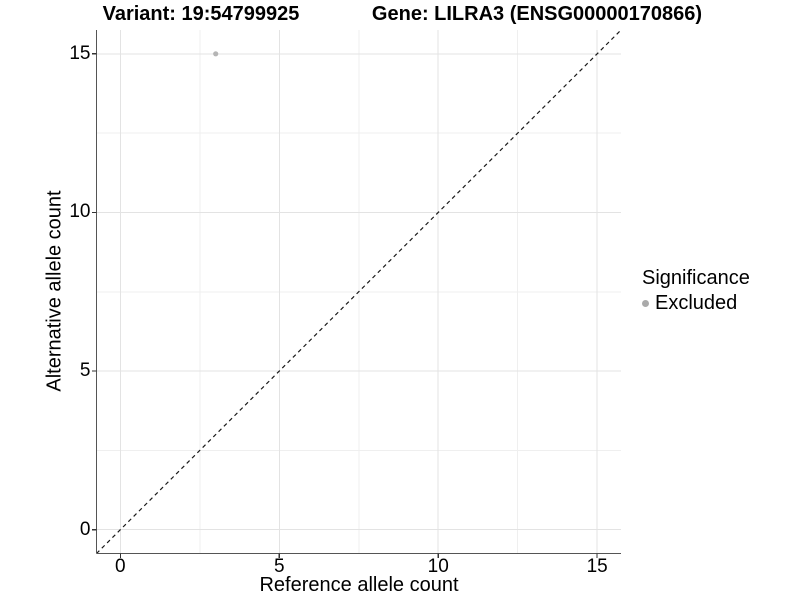 The height and width of the screenshot is (600, 800). What do you see at coordinates (80, 212) in the screenshot?
I see `y-tick-label: 10` at bounding box center [80, 212].